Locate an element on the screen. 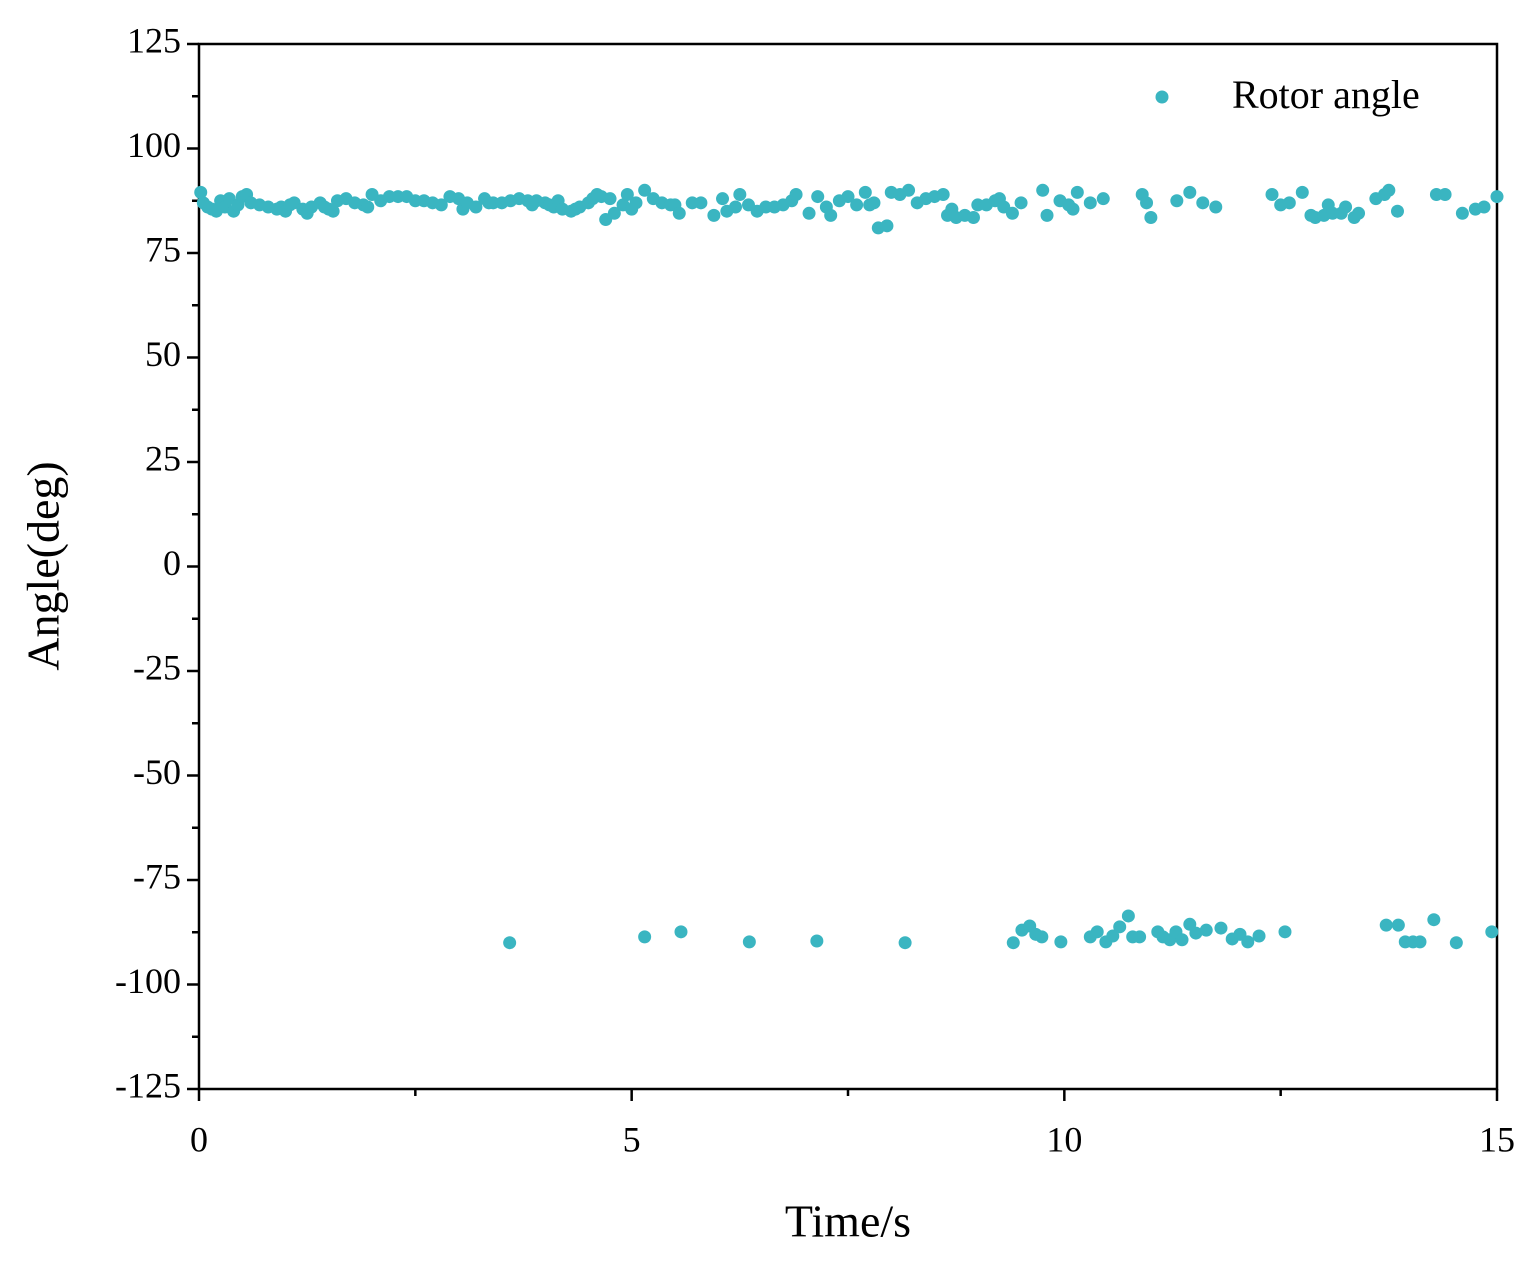 The image size is (1538, 1270). y-tick-label: 25 is located at coordinates (163, 458).